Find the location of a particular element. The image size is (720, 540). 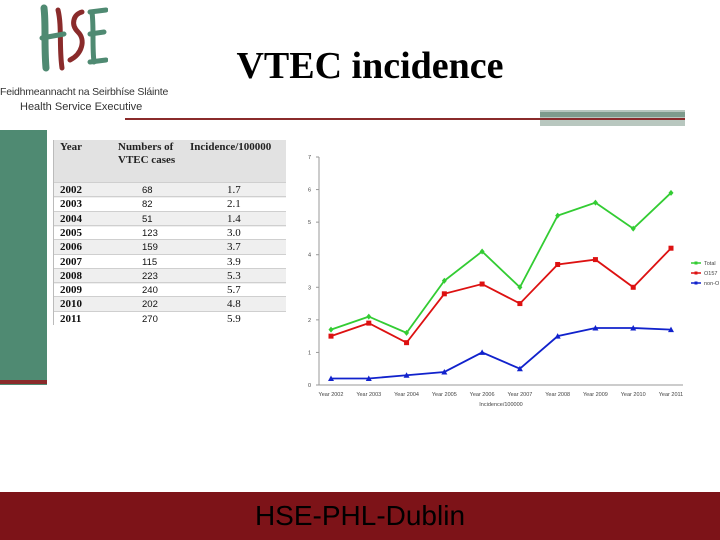

cell-year: 2010 is located at coordinates (71, 304).